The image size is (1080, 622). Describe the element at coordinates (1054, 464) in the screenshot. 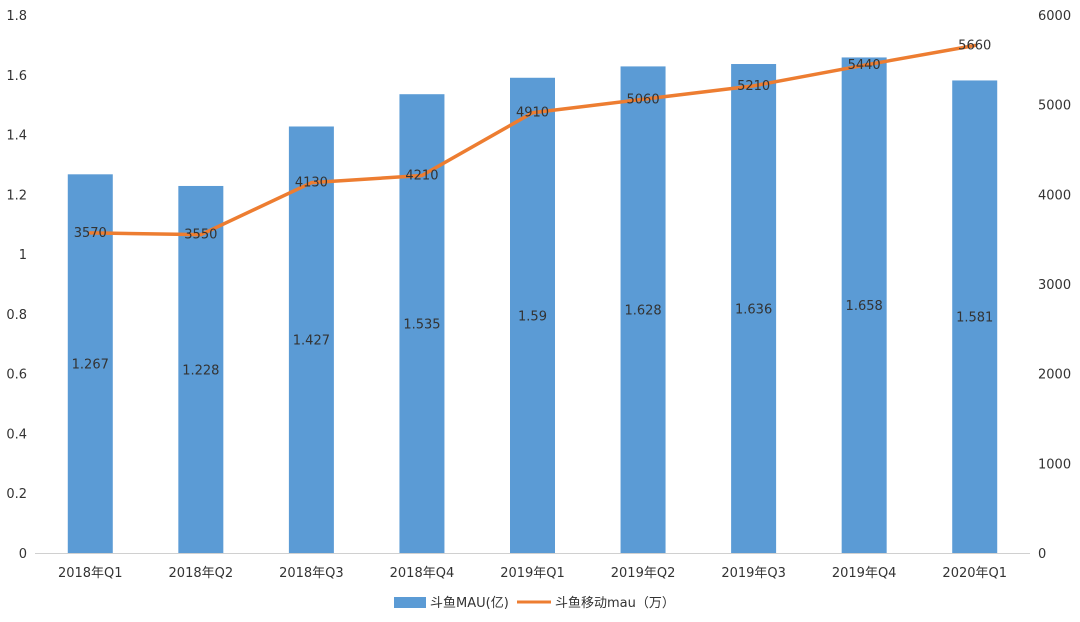

I see `y-right-tick-2: 1000` at that location.